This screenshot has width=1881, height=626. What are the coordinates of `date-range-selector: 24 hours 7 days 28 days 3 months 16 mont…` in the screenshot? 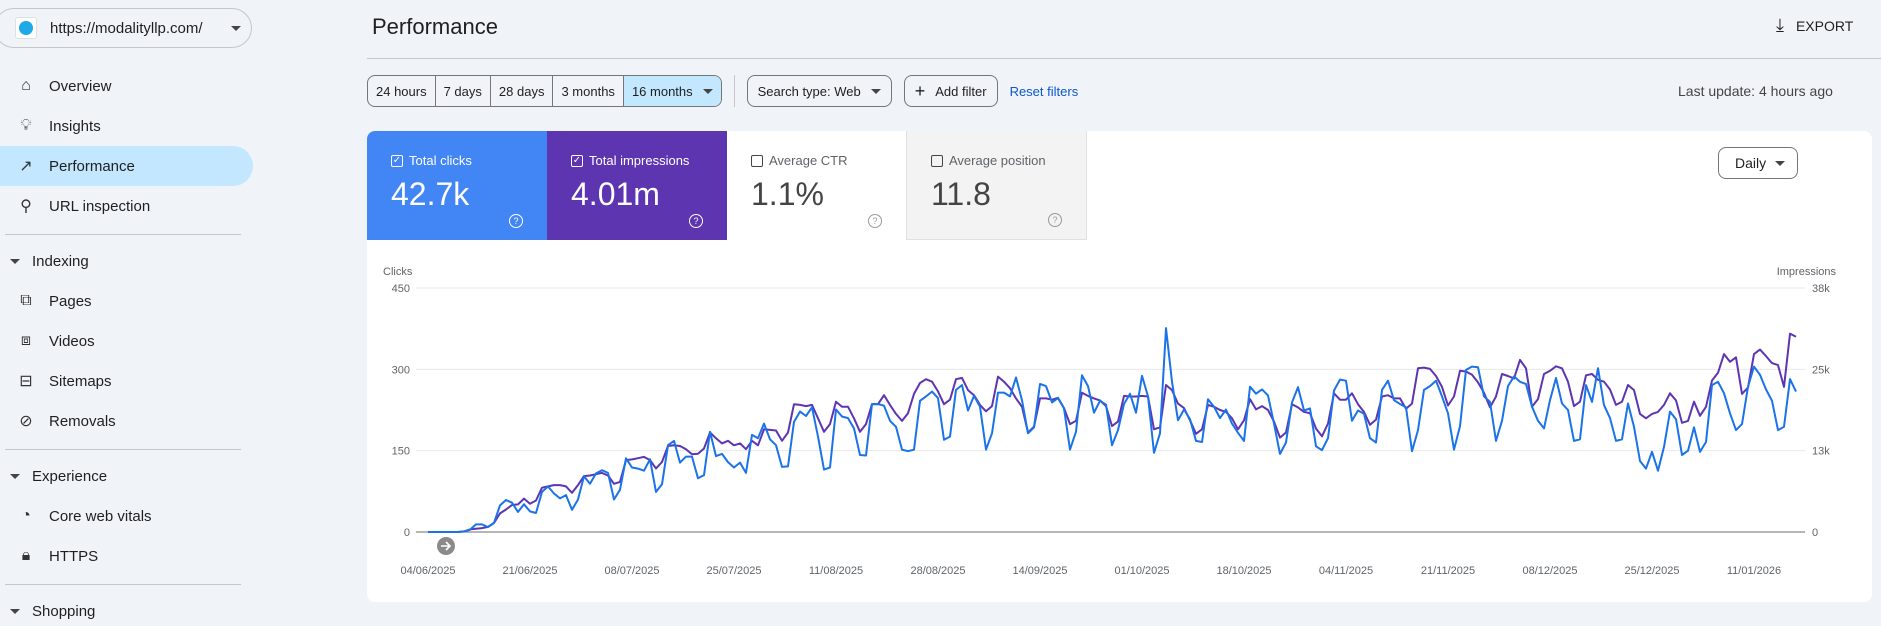 It's located at (544, 91).